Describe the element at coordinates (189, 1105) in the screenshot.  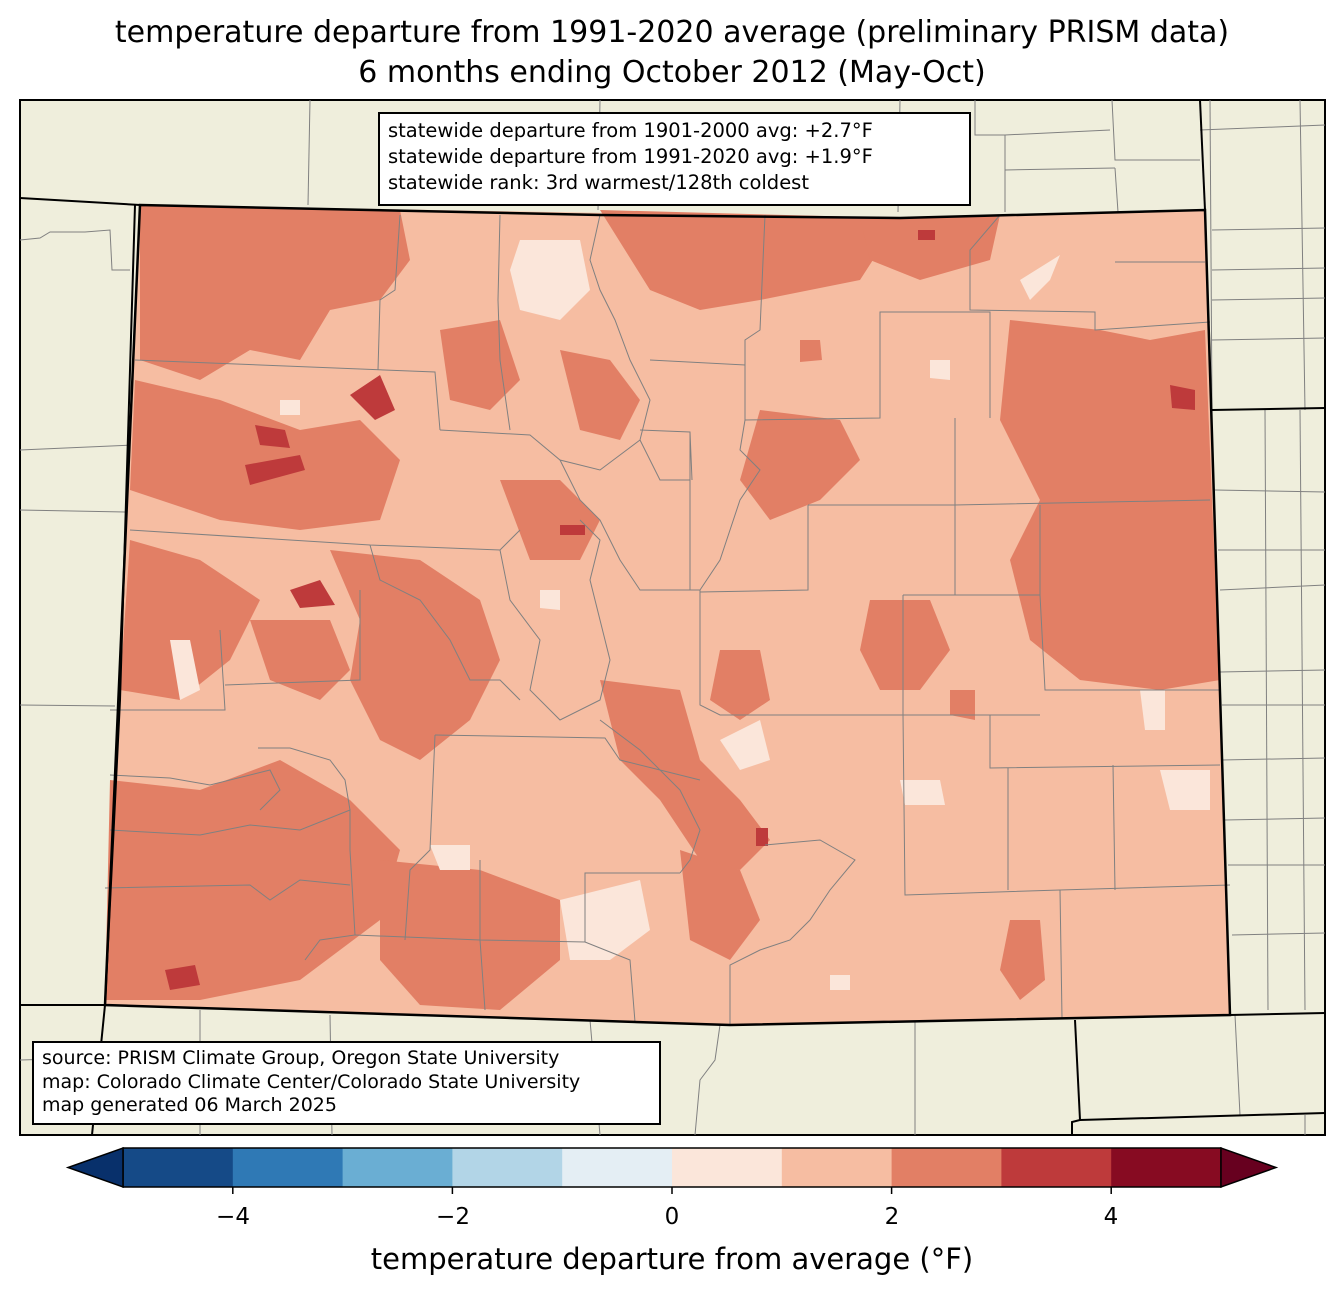
I see `generated-date-line: map generated 06 March 2025` at that location.